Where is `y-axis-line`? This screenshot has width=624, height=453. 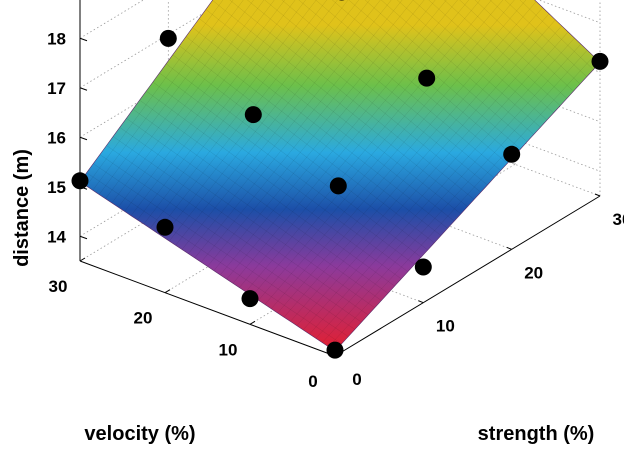
y-axis-line is located at coordinates (207, 308).